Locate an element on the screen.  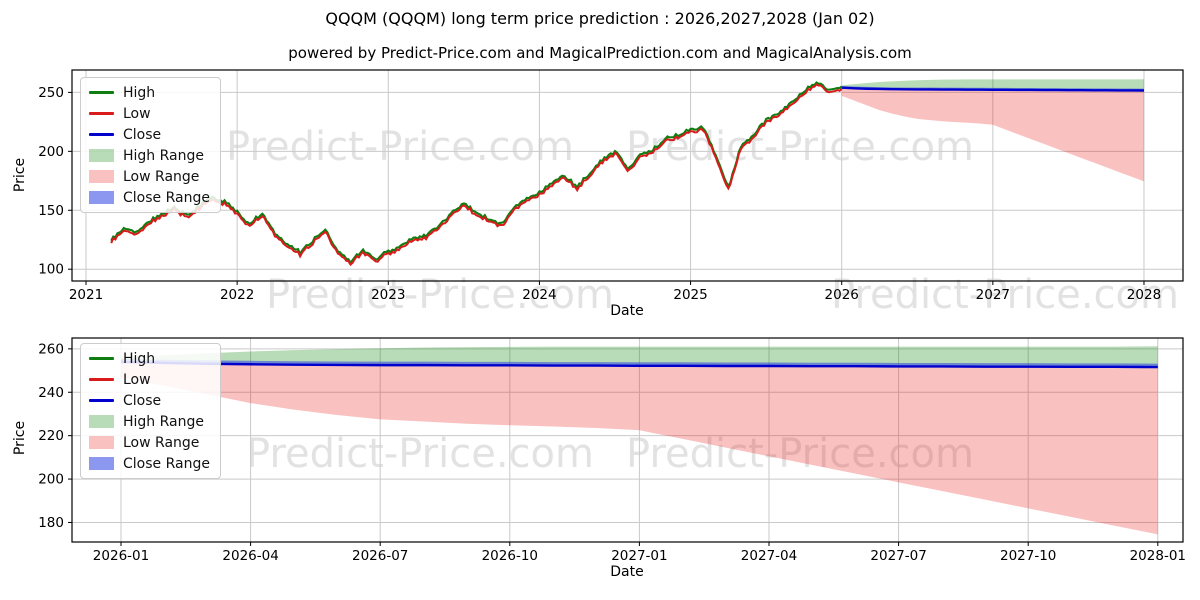
y-tick-label: 240 is located at coordinates (51, 393).